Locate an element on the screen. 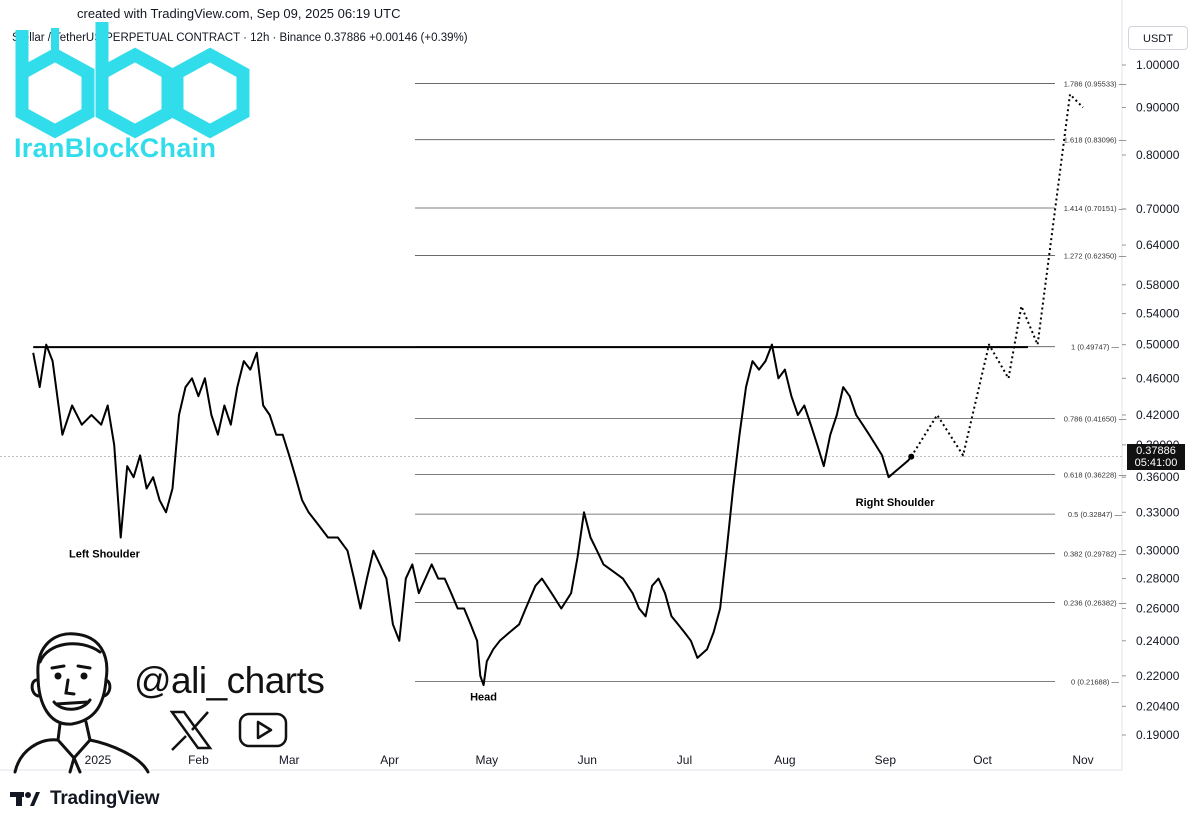  x-tick-label: Mar is located at coordinates (289, 760).